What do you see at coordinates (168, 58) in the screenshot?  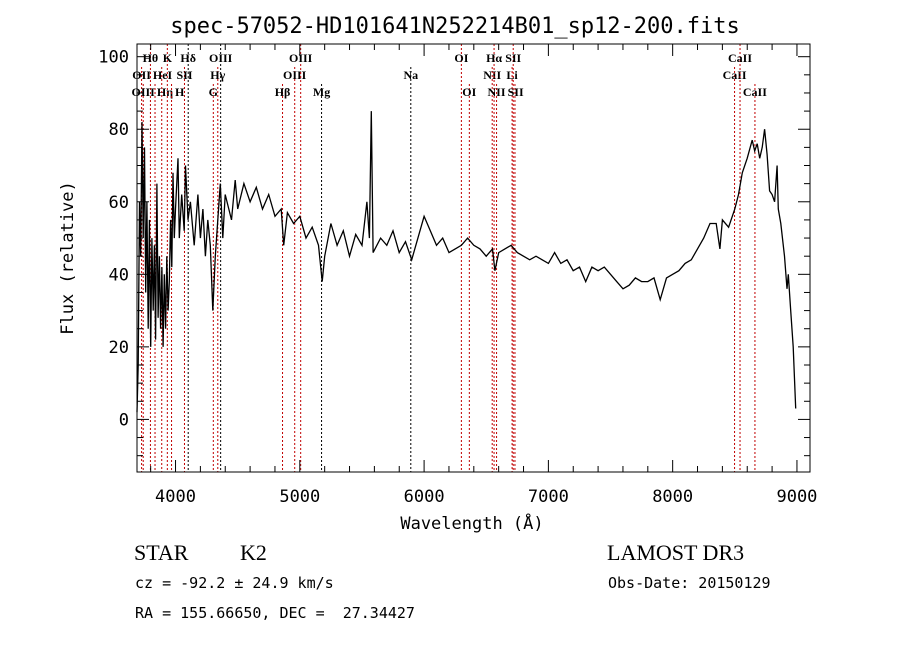 I see `spectral-line-label: K` at bounding box center [168, 58].